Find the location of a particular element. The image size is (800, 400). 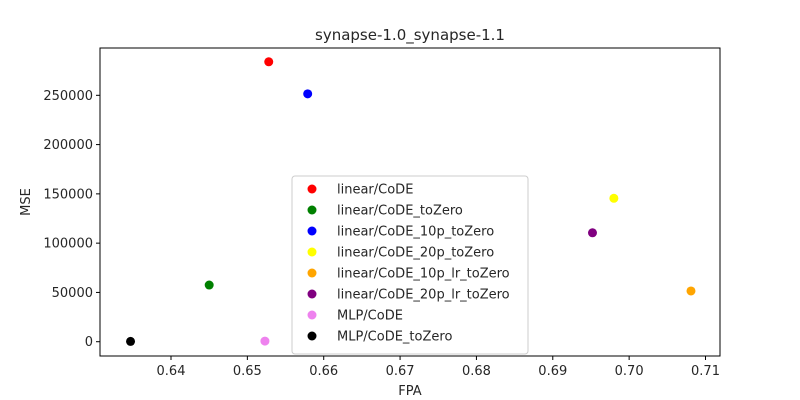

x-tick-label: 0.71 is located at coordinates (705, 371).